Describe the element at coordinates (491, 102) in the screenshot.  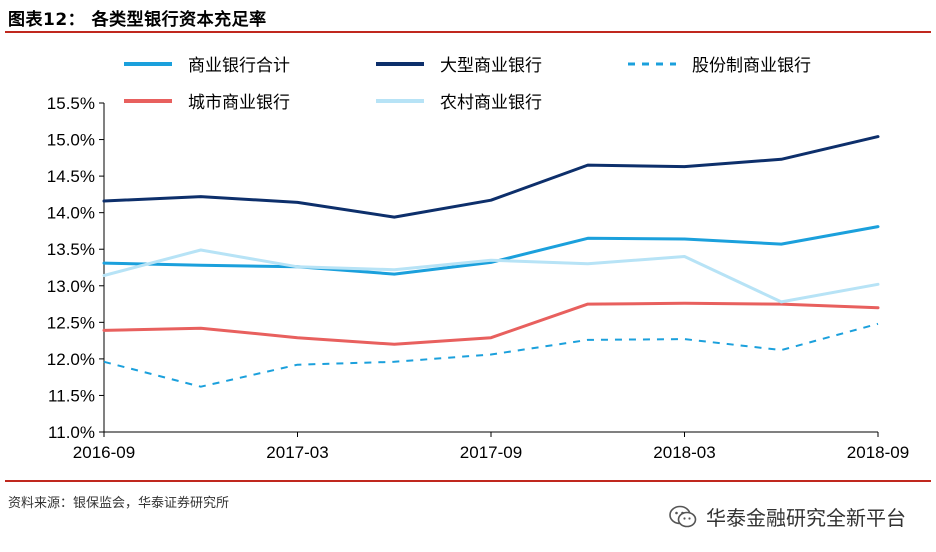
I see `legend-label: 农村商业银行` at that location.